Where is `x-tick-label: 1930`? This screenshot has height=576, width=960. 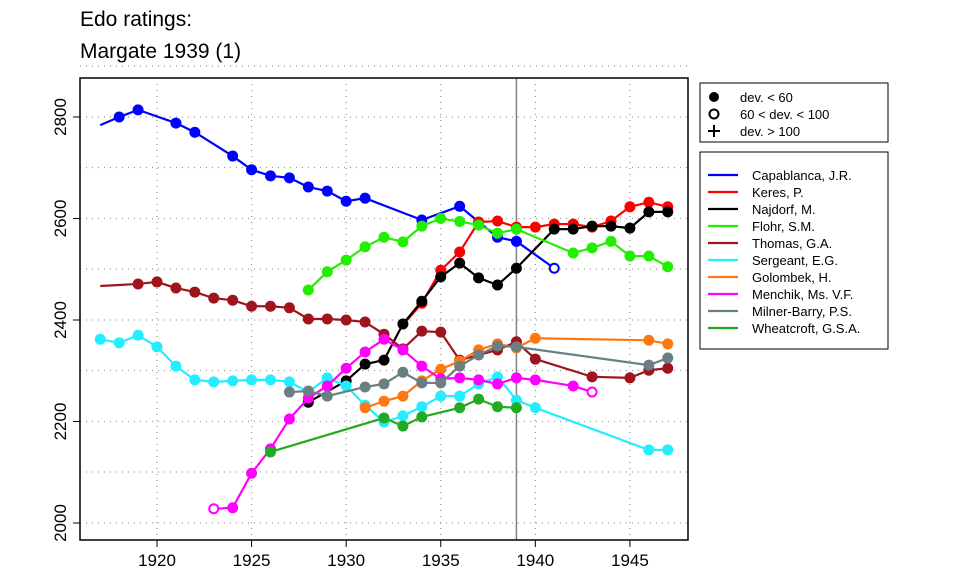
x-tick-label: 1930 is located at coordinates (346, 560).